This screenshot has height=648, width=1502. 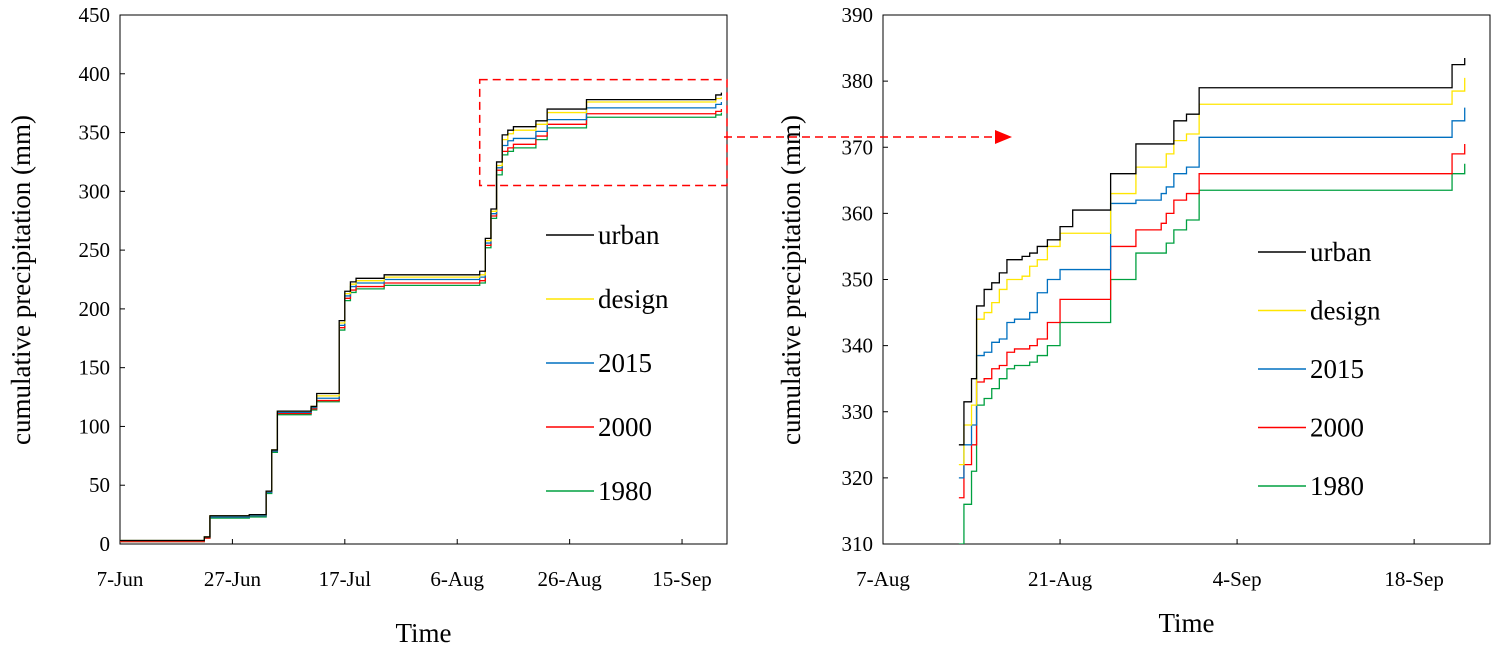 I want to click on y-tick-label: 330, so click(x=858, y=412).